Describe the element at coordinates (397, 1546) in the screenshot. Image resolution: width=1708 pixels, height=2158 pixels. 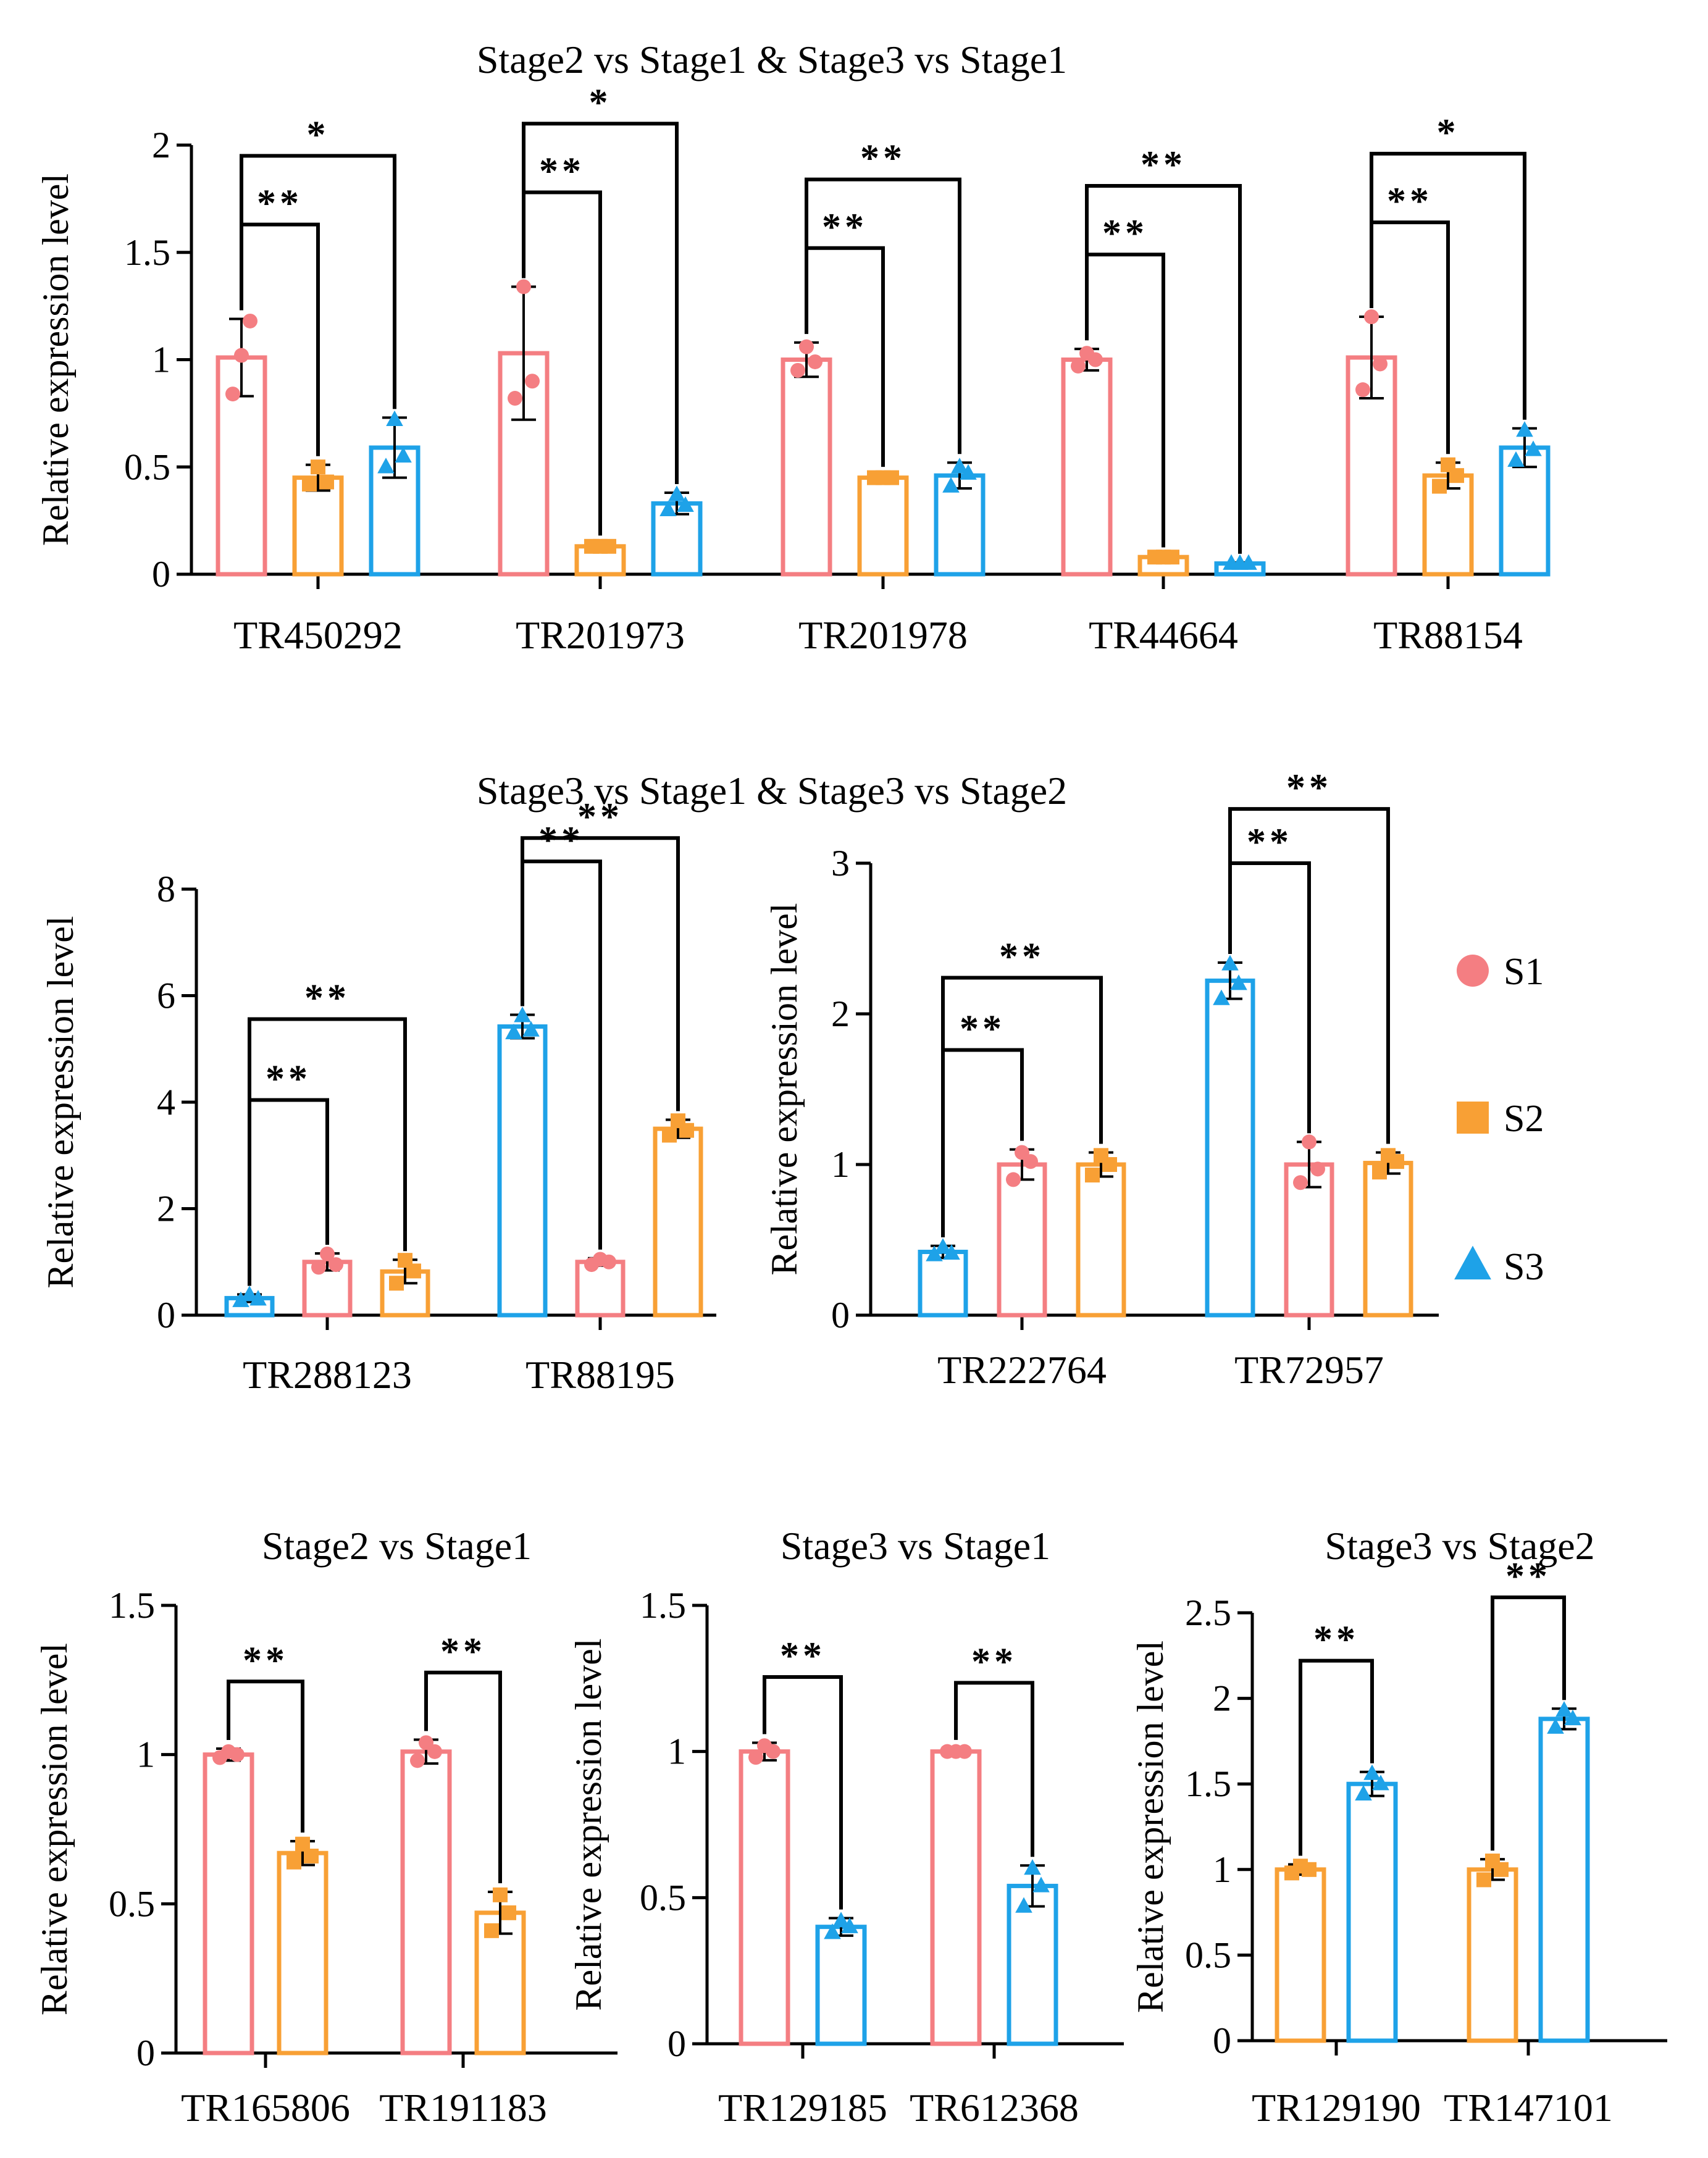
I see `chart-title: Stage2 vs Stage1` at that location.